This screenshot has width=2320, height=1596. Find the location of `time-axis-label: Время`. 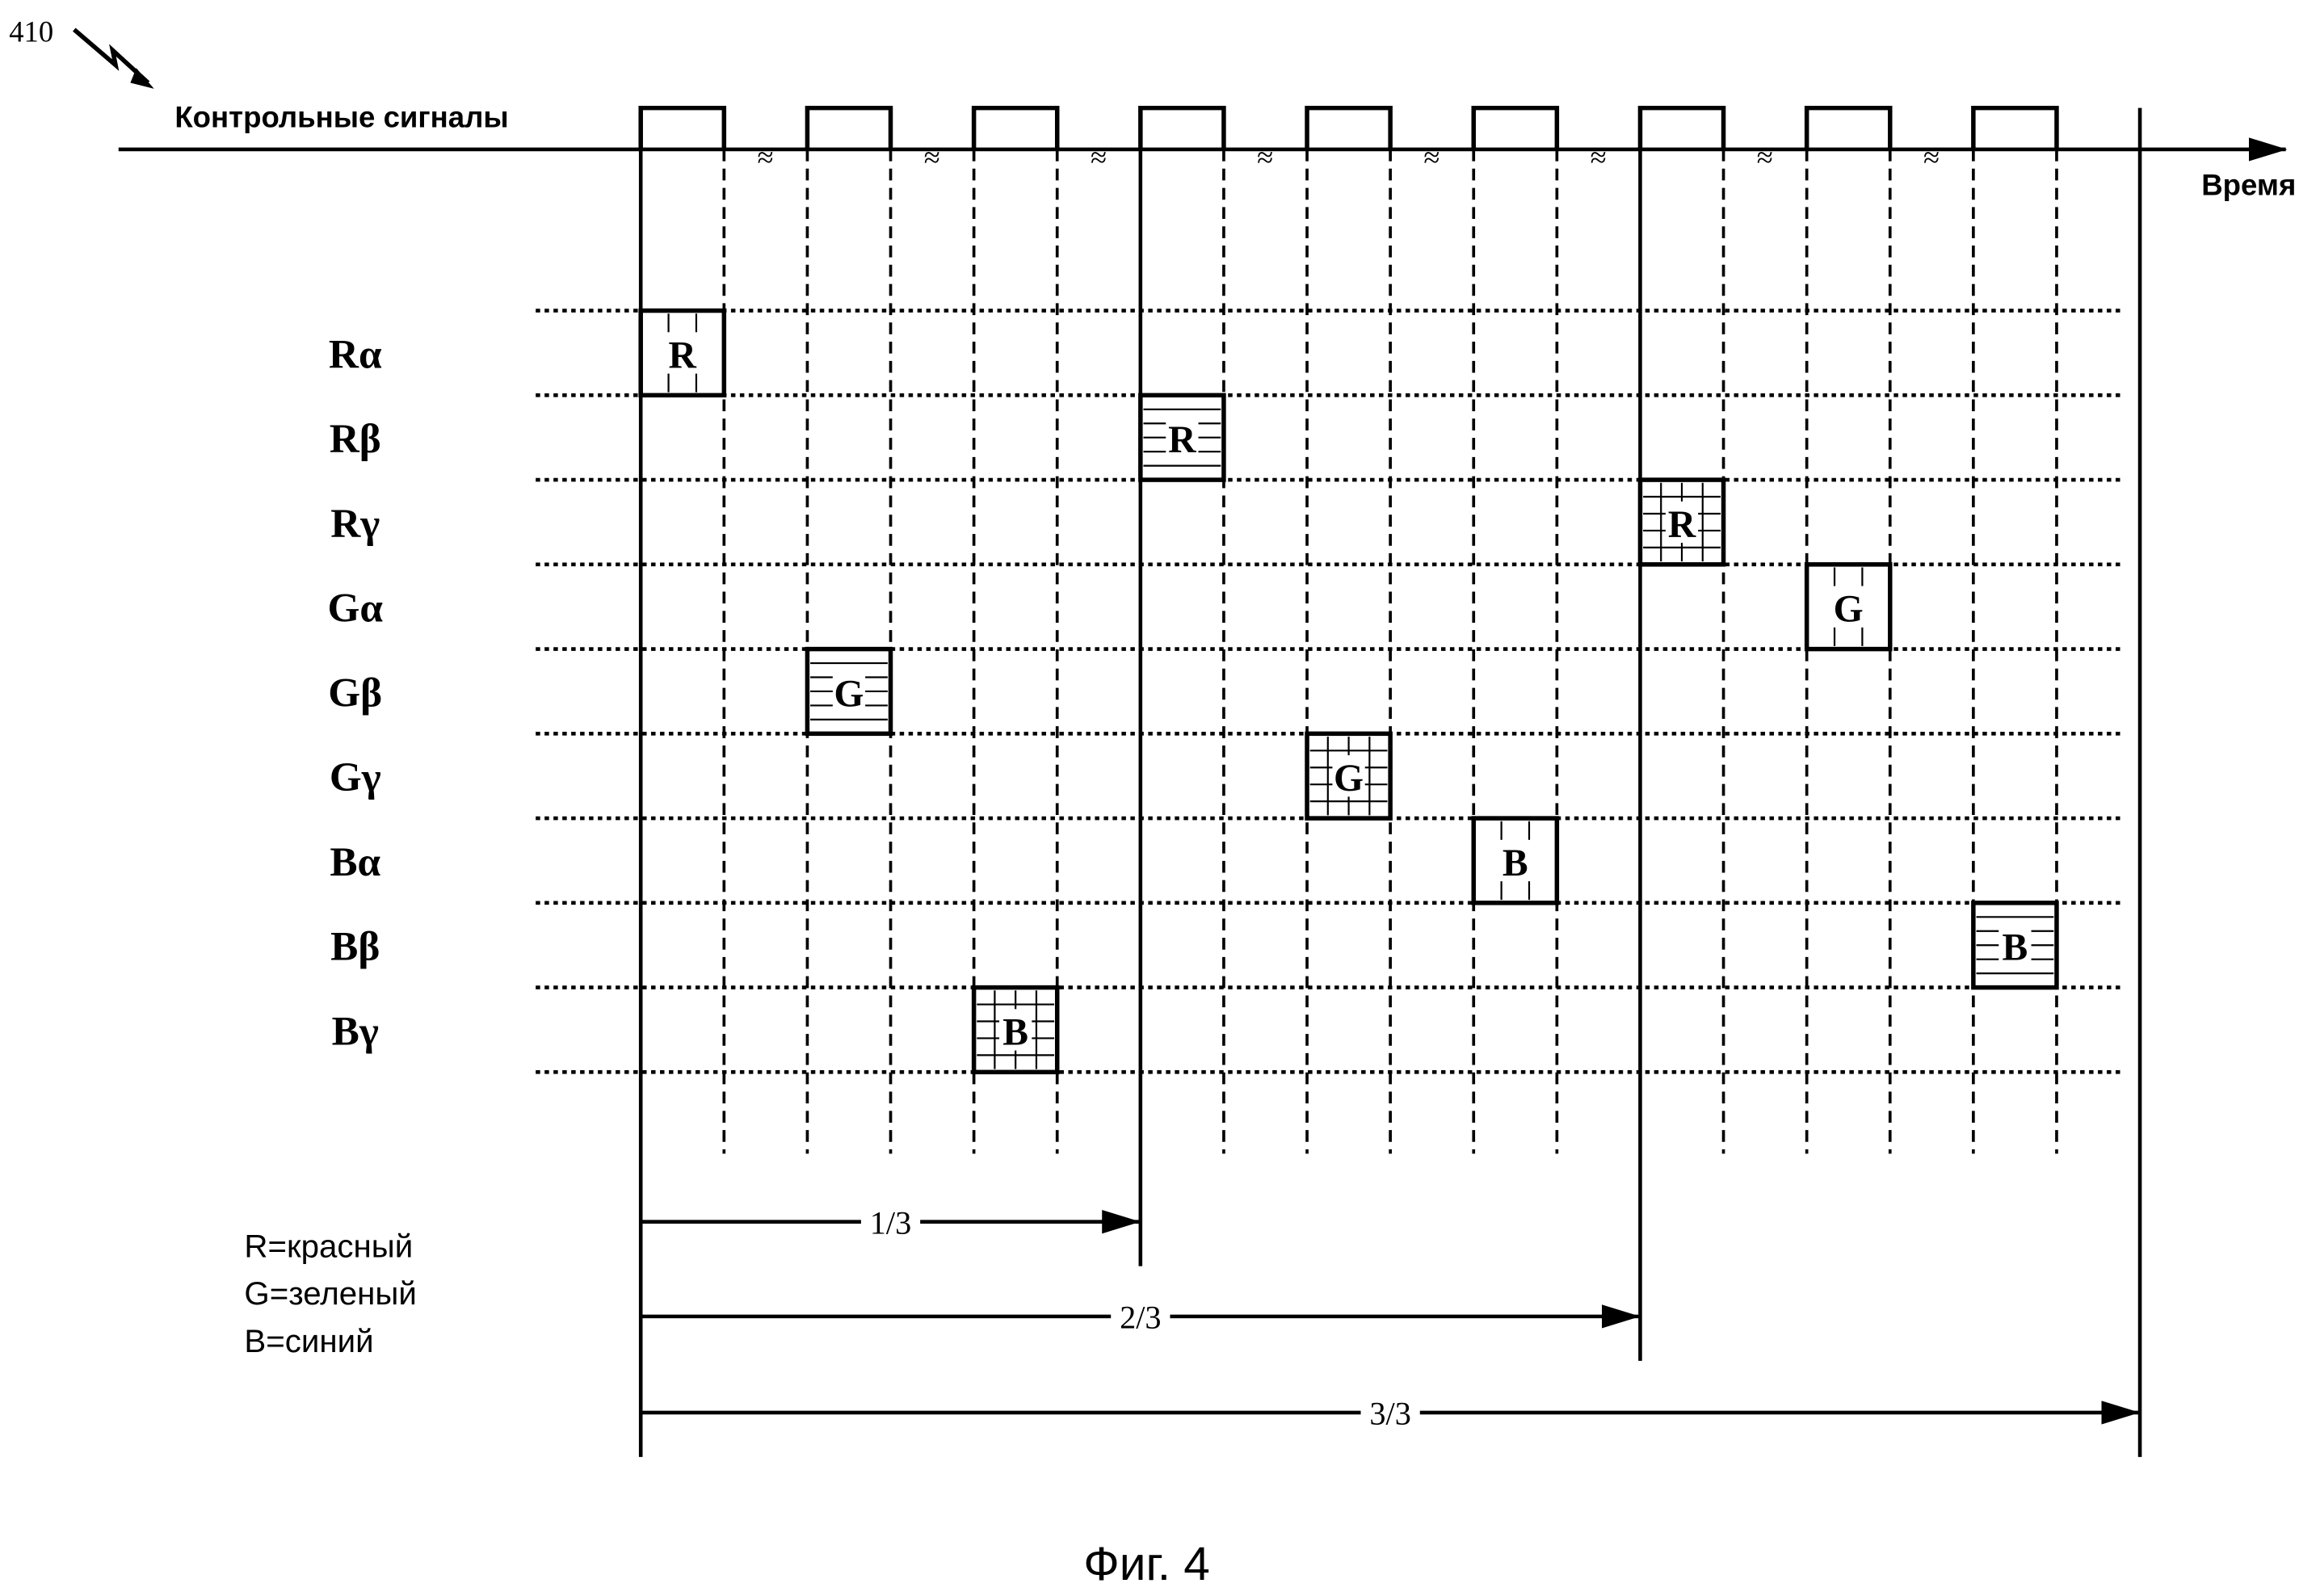

time-axis-label: Время is located at coordinates (2248, 186).